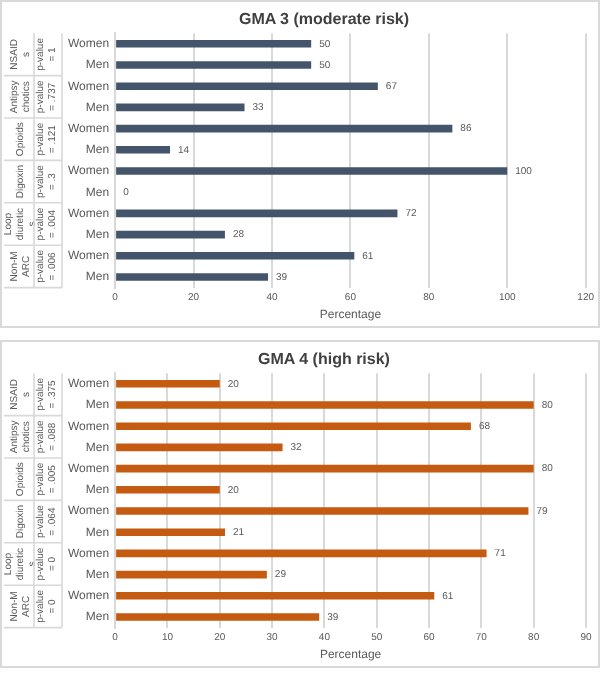 The height and width of the screenshot is (682, 600). I want to click on chart-title: GMA 4 (high risk), so click(324, 359).